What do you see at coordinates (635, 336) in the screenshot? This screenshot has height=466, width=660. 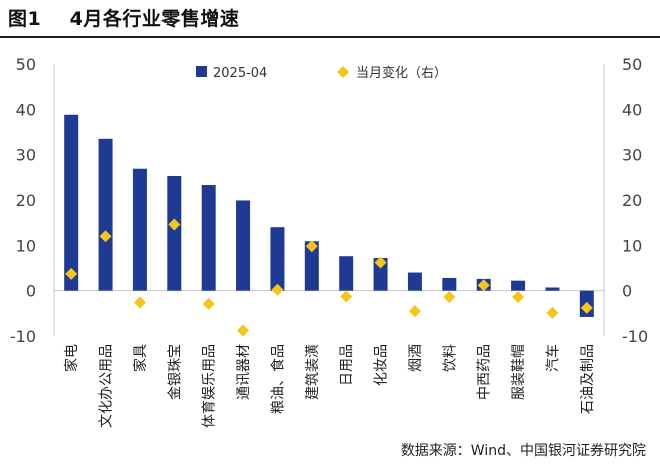 I see `y-right-tick-label: -10` at bounding box center [635, 336].